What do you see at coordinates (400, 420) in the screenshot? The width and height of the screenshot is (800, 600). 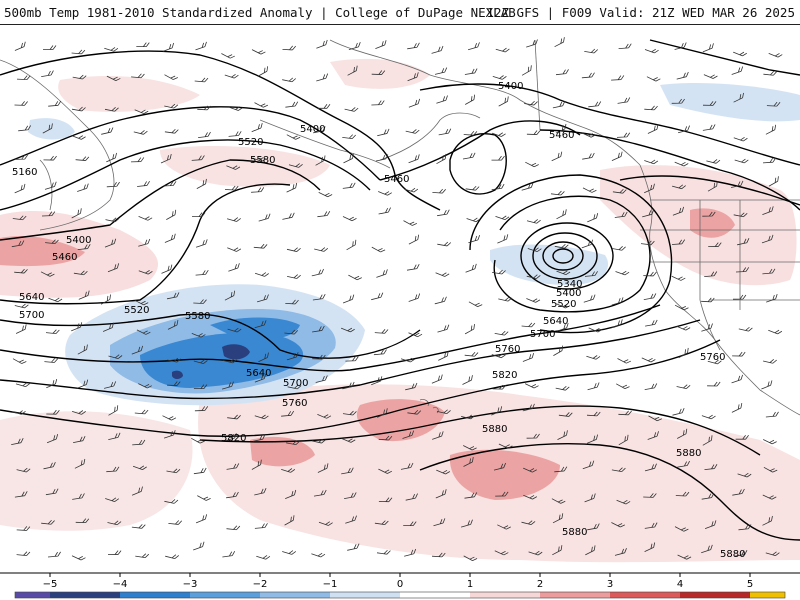 I see `warm-anomaly-region` at bounding box center [400, 420].